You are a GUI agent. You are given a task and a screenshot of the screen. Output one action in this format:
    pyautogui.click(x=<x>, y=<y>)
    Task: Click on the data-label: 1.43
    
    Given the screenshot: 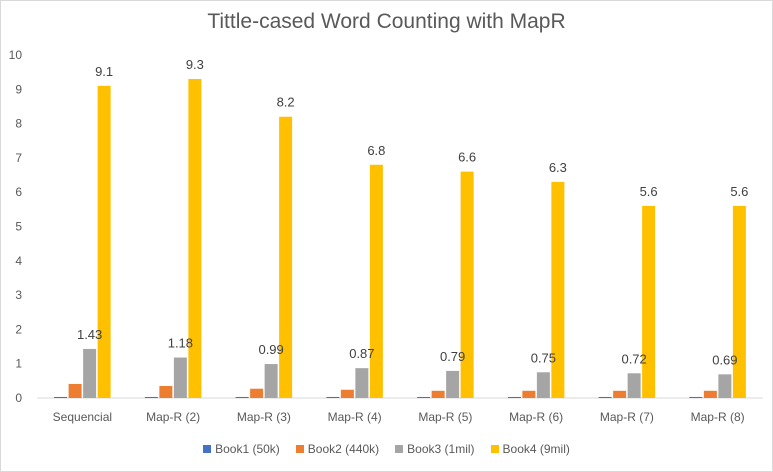 What is the action you would take?
    pyautogui.click(x=89, y=334)
    